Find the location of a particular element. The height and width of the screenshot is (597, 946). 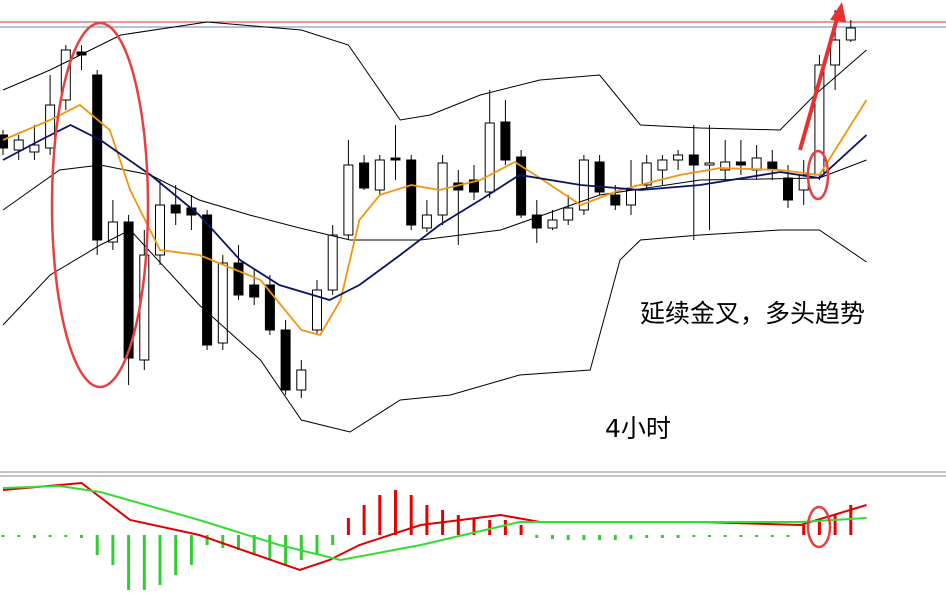

annotation: 延续金叉，多头趋势 is located at coordinates (752, 313).